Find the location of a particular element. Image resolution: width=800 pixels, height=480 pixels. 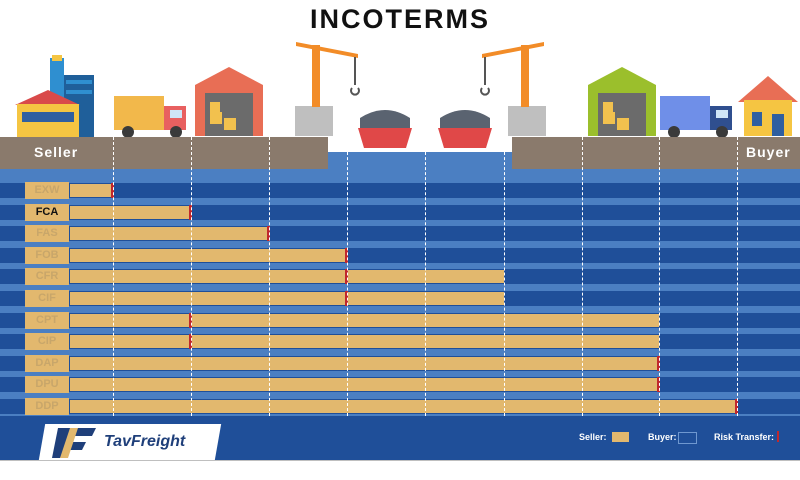

brand-name-part: Tav is located at coordinates (117, 441).